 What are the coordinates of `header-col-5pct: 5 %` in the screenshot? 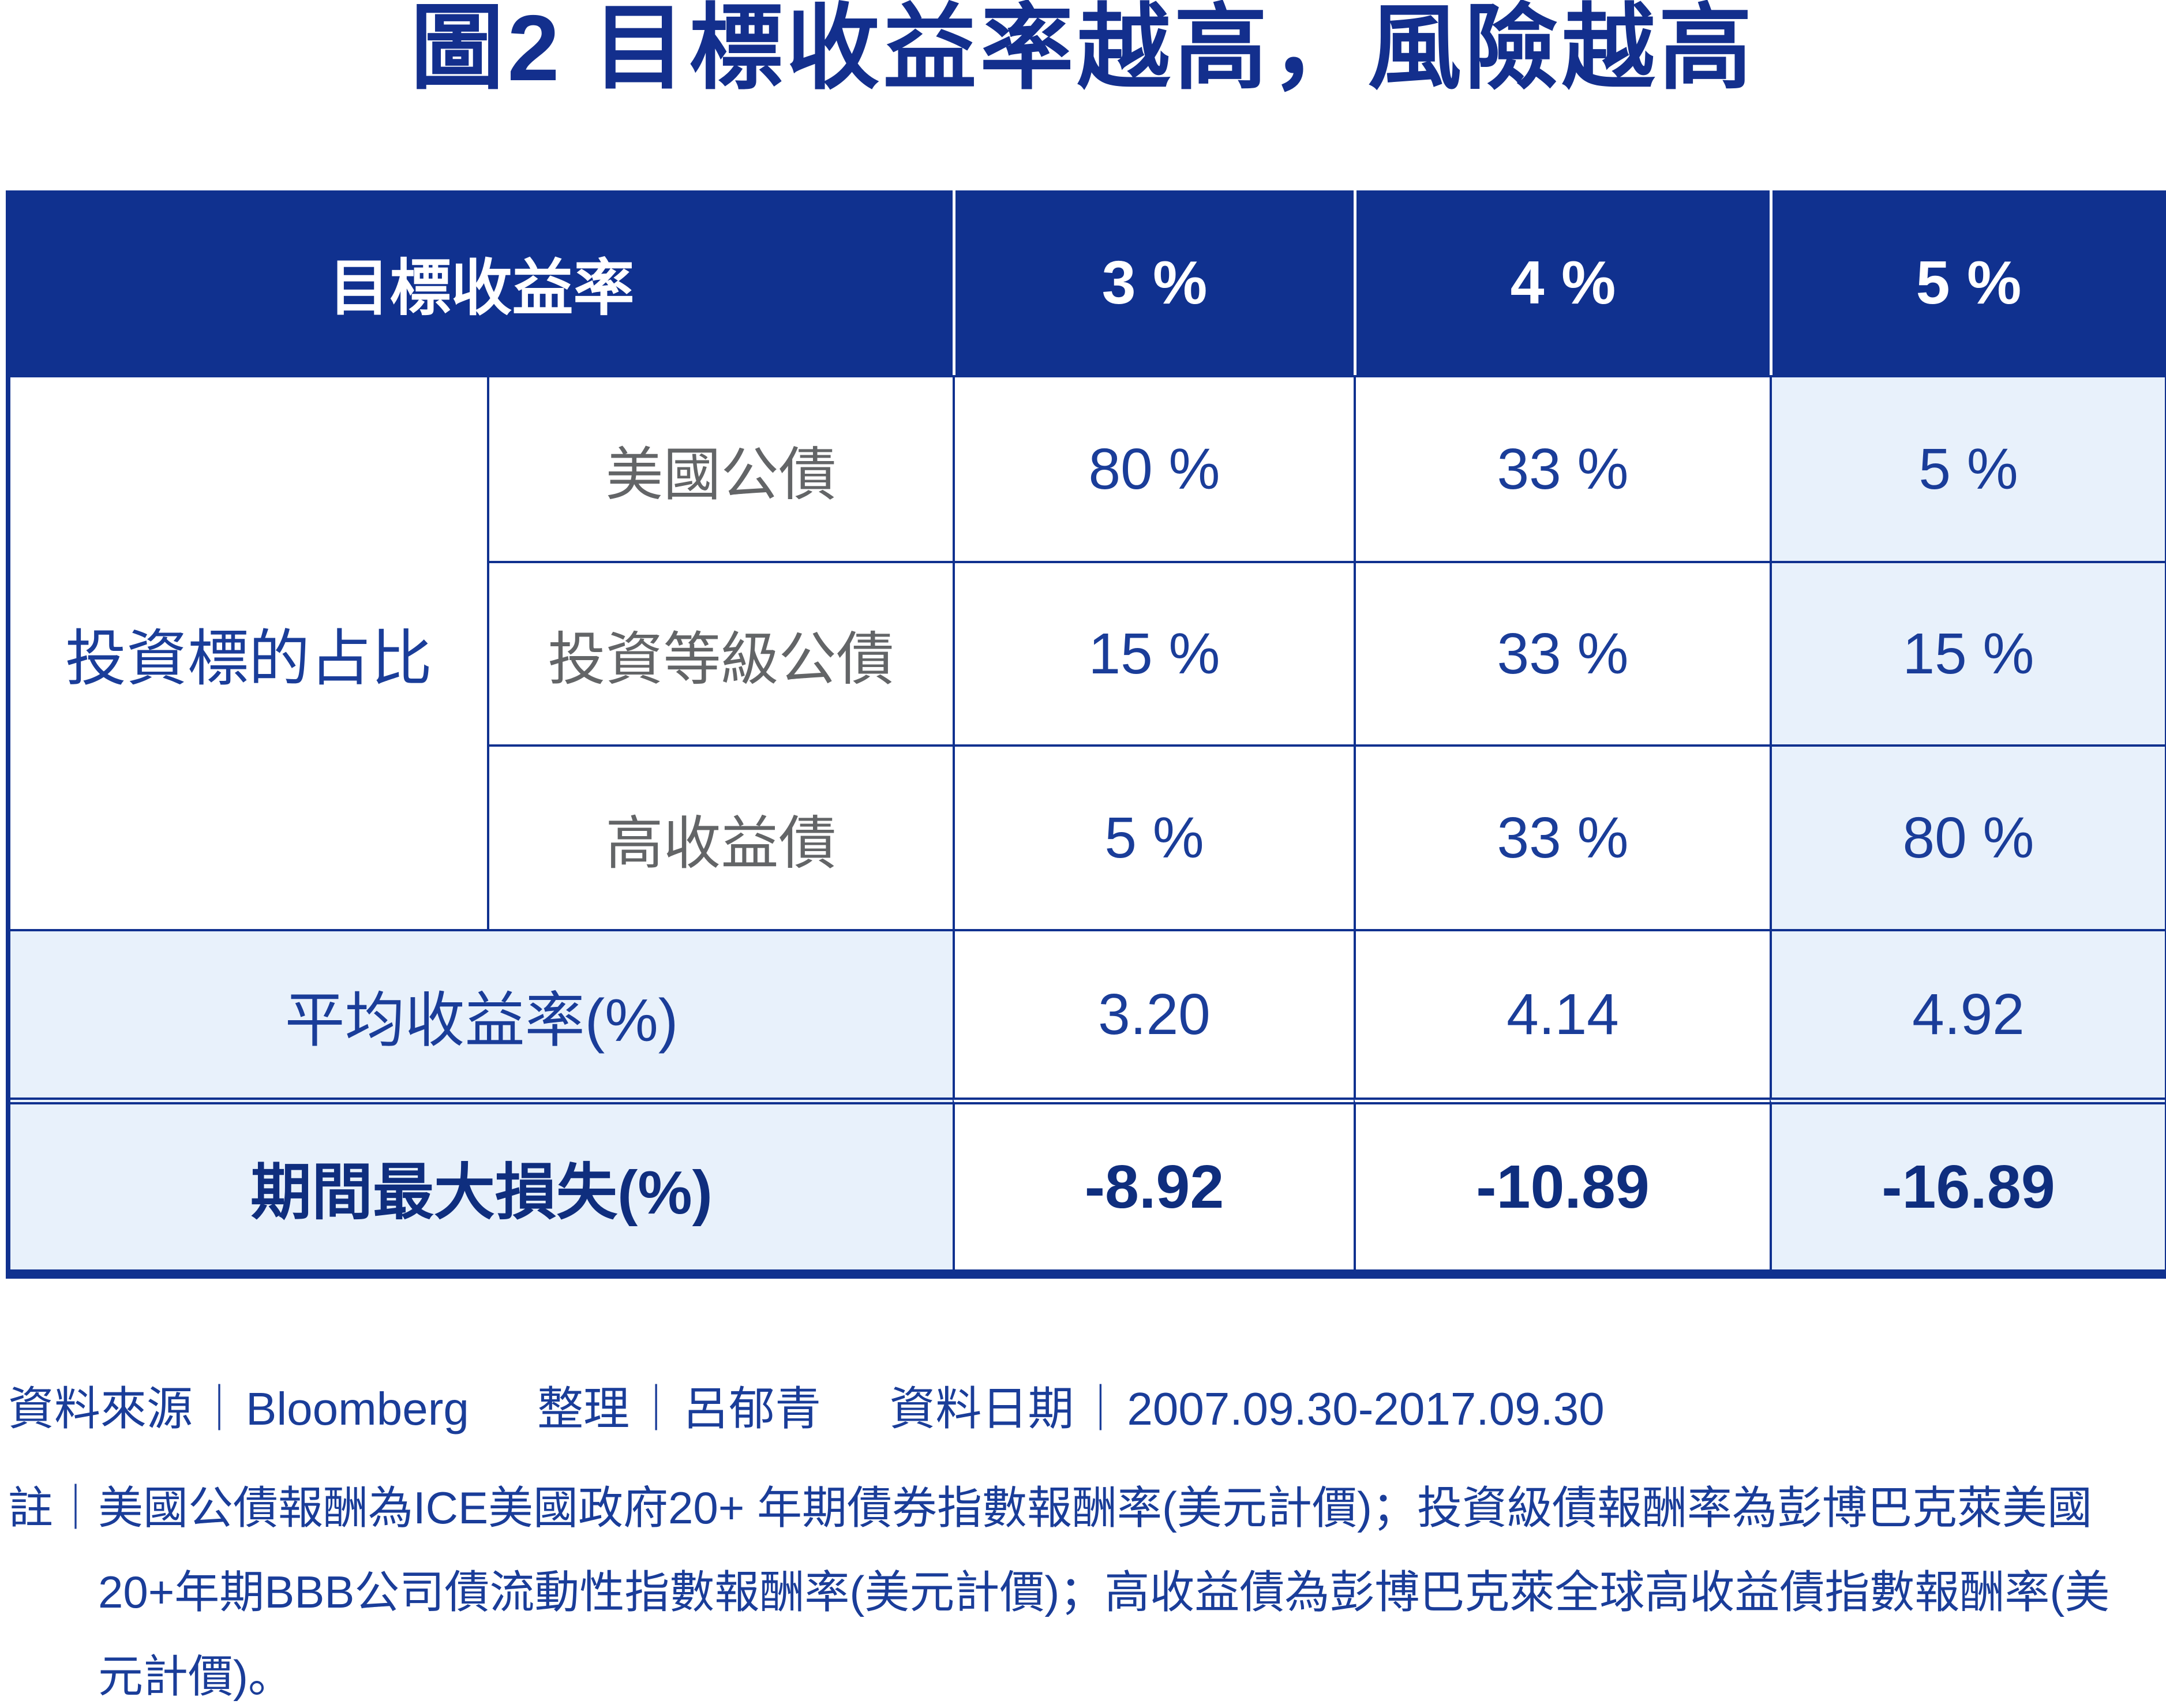 It's located at (1967, 282).